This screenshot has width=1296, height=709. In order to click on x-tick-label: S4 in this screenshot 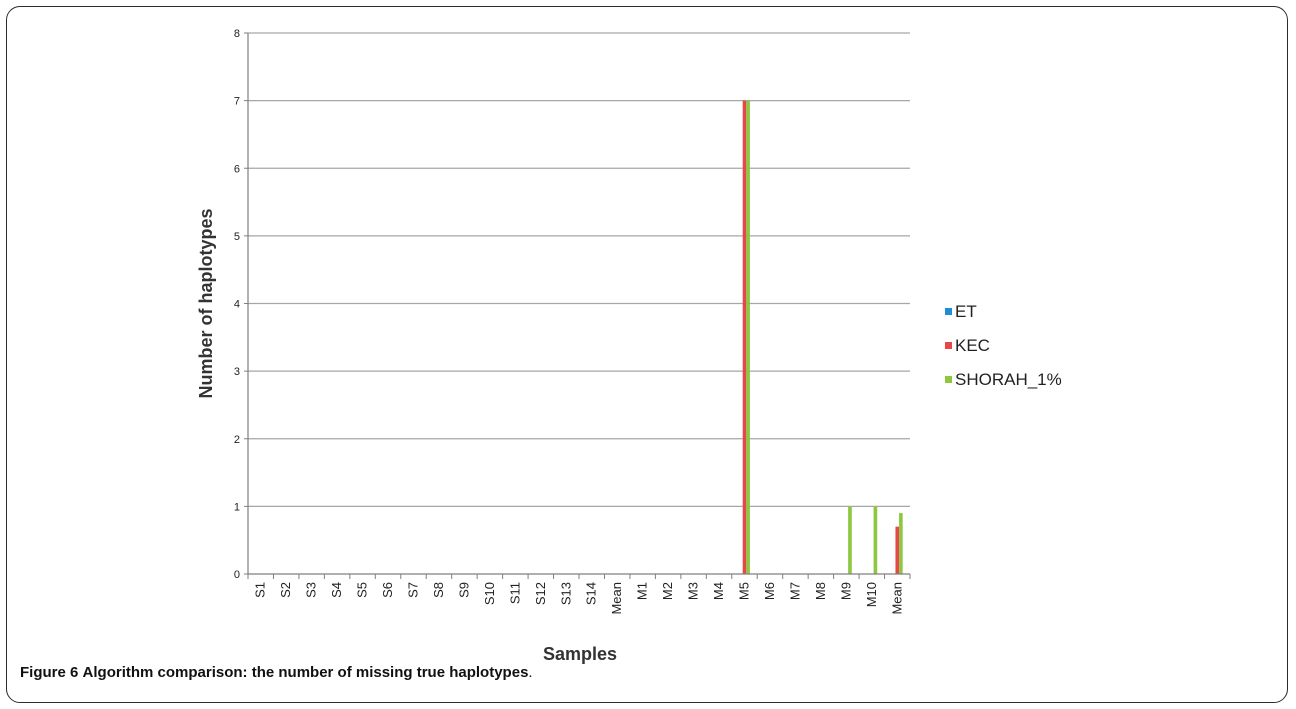, I will do `click(336, 590)`.